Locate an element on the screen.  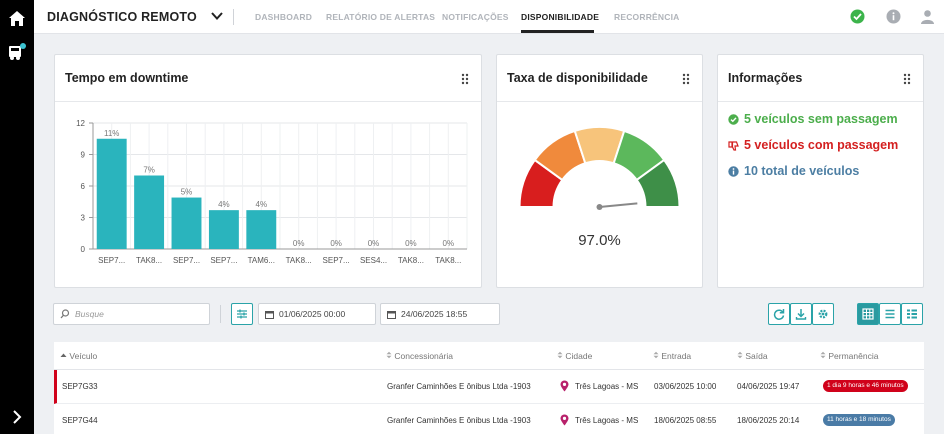
view-compact-button is located at coordinates (912, 314).